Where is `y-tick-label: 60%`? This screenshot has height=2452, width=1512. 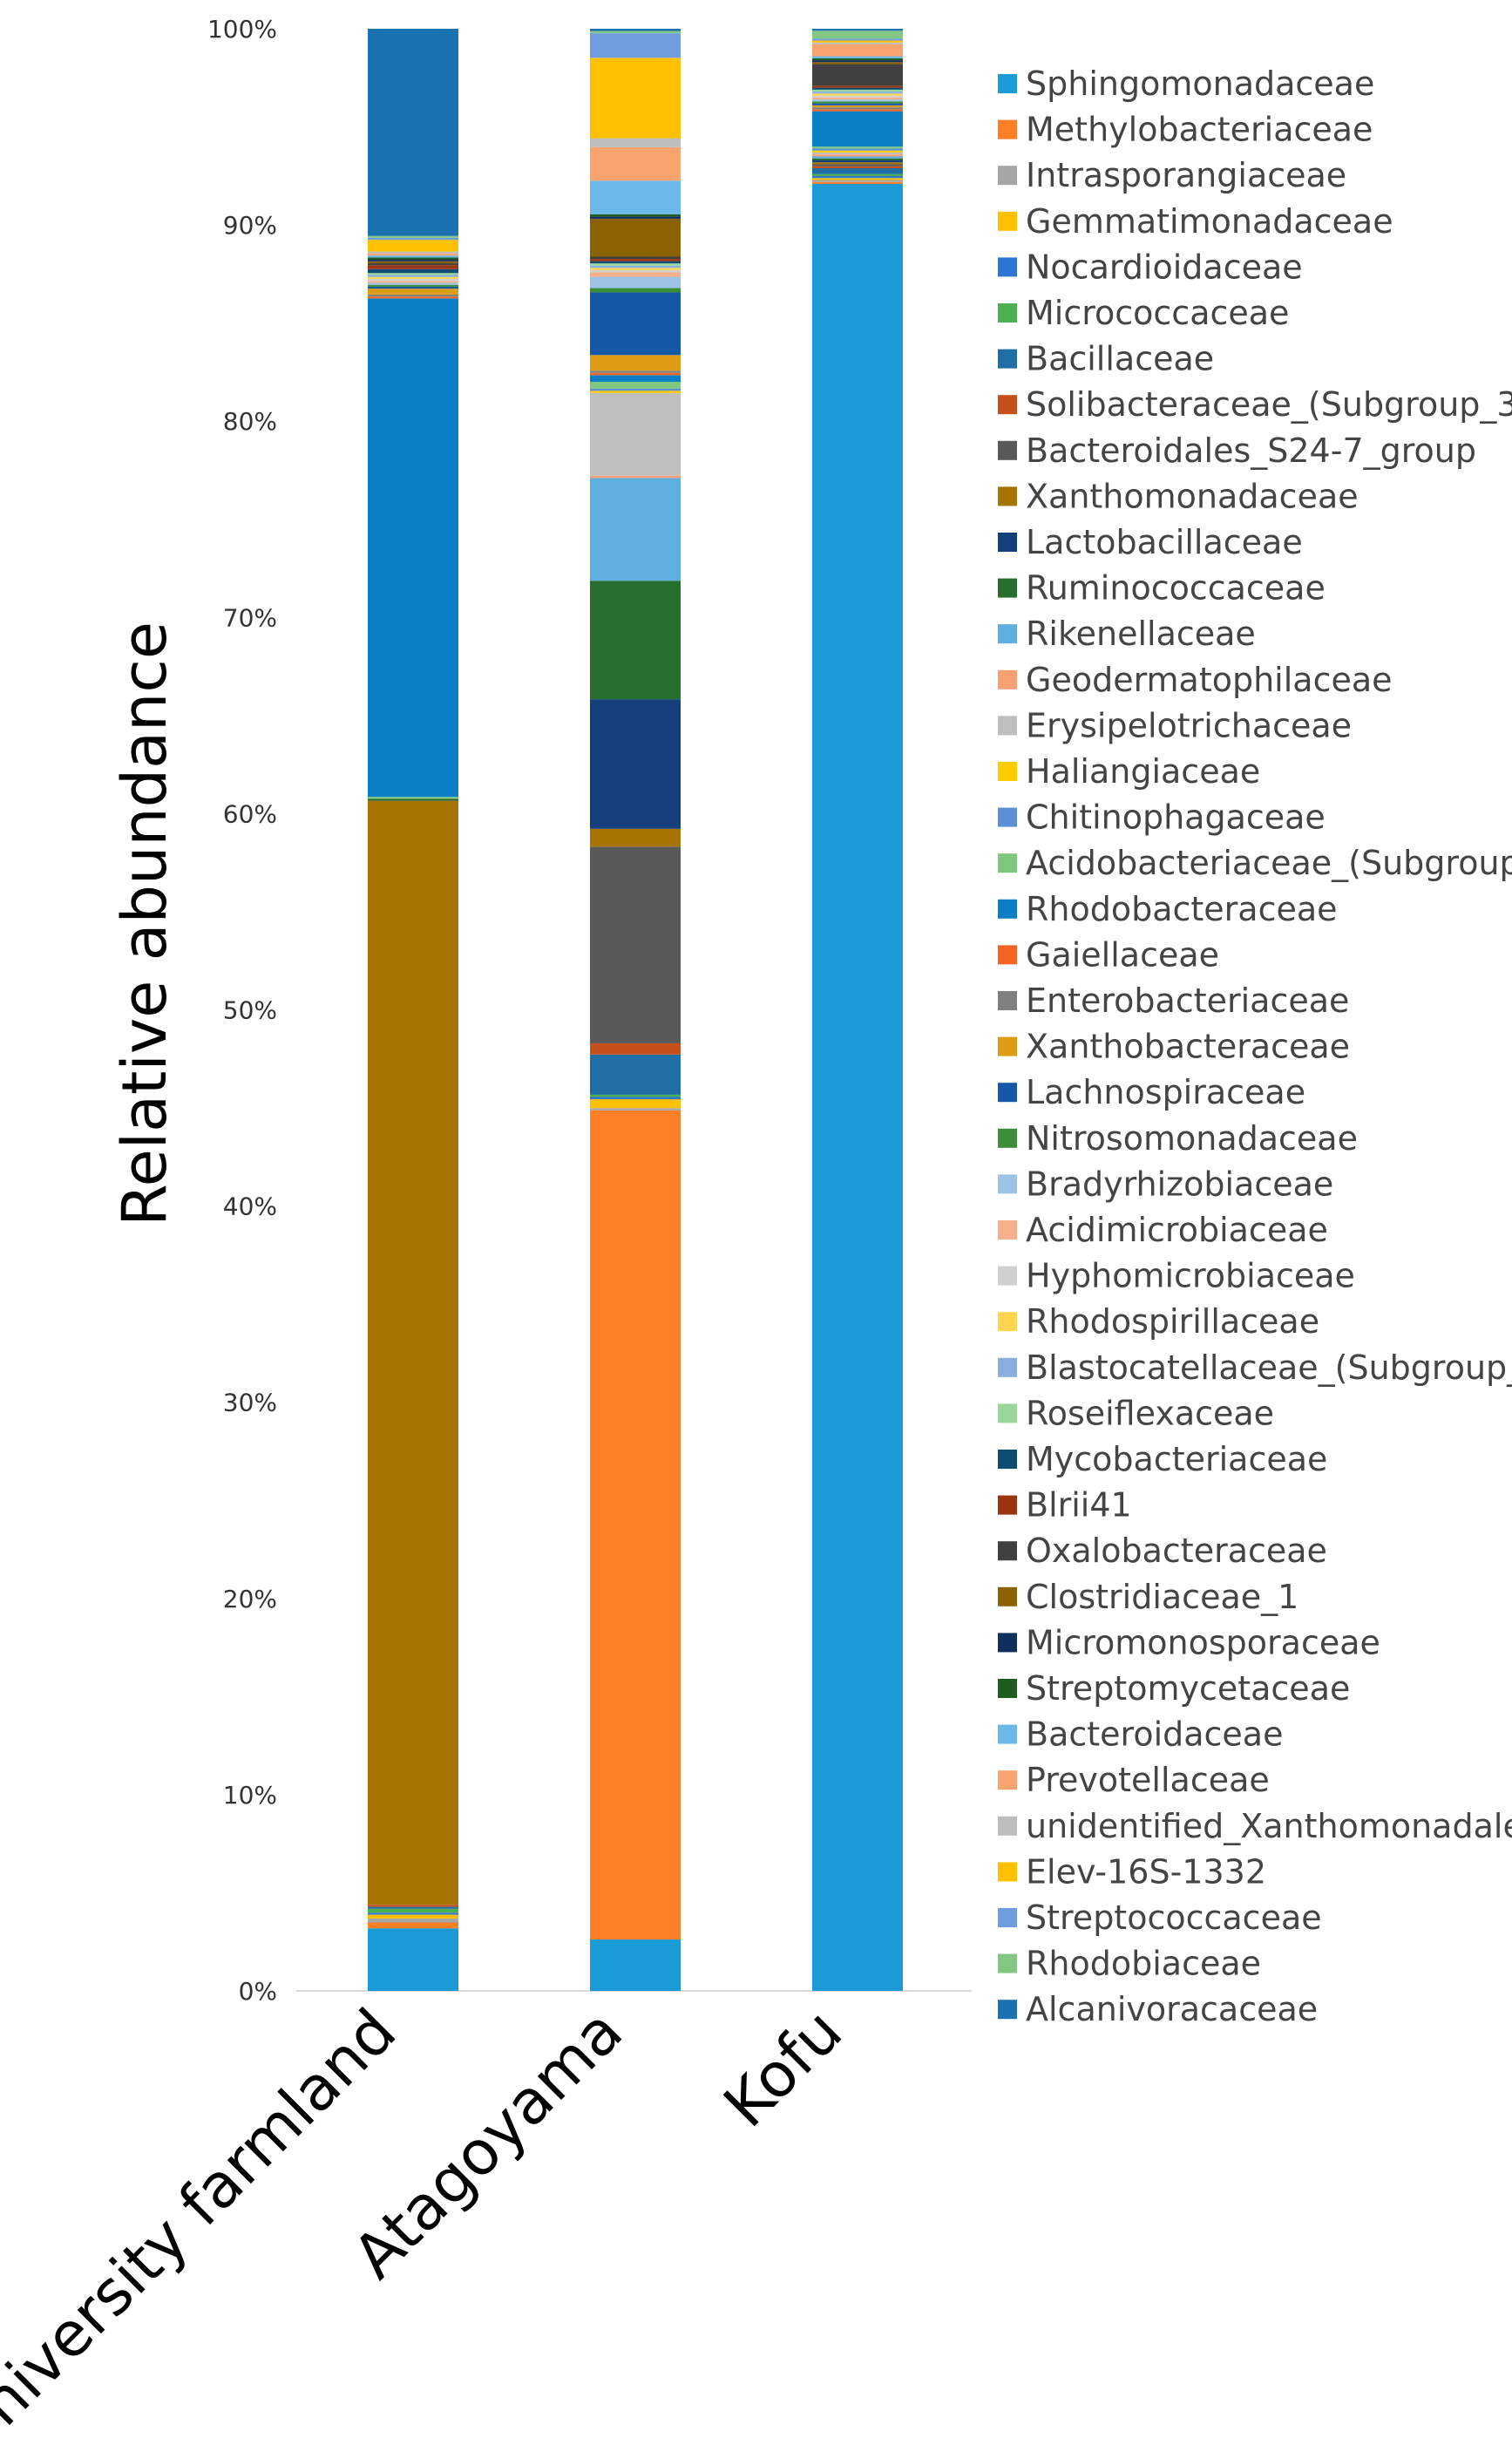
y-tick-label: 60% is located at coordinates (250, 813).